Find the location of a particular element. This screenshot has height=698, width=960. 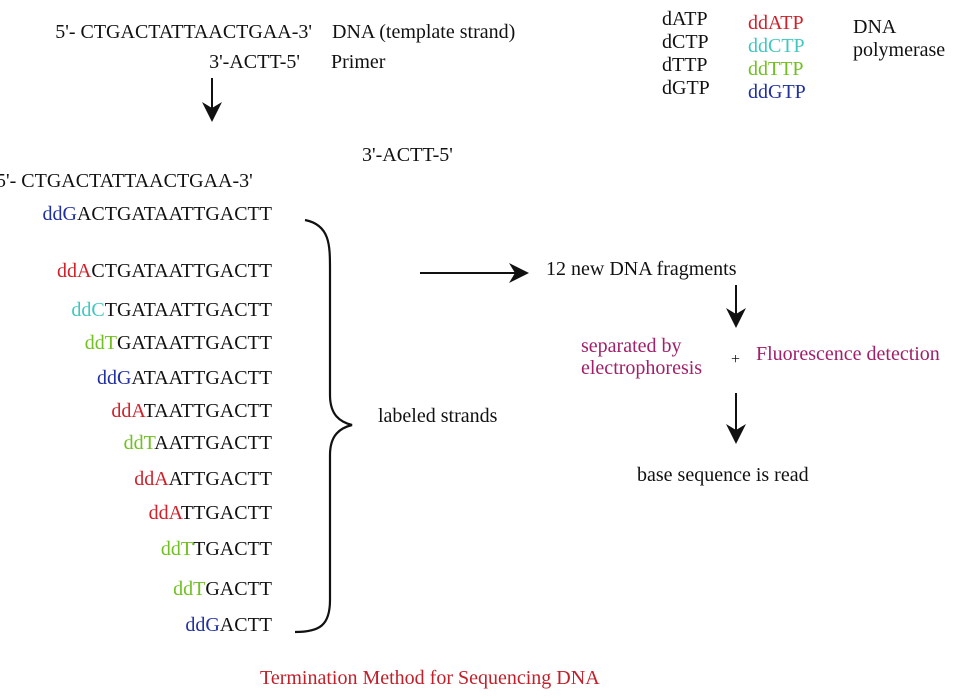

ddntp-item: ddCTP is located at coordinates (776, 46).